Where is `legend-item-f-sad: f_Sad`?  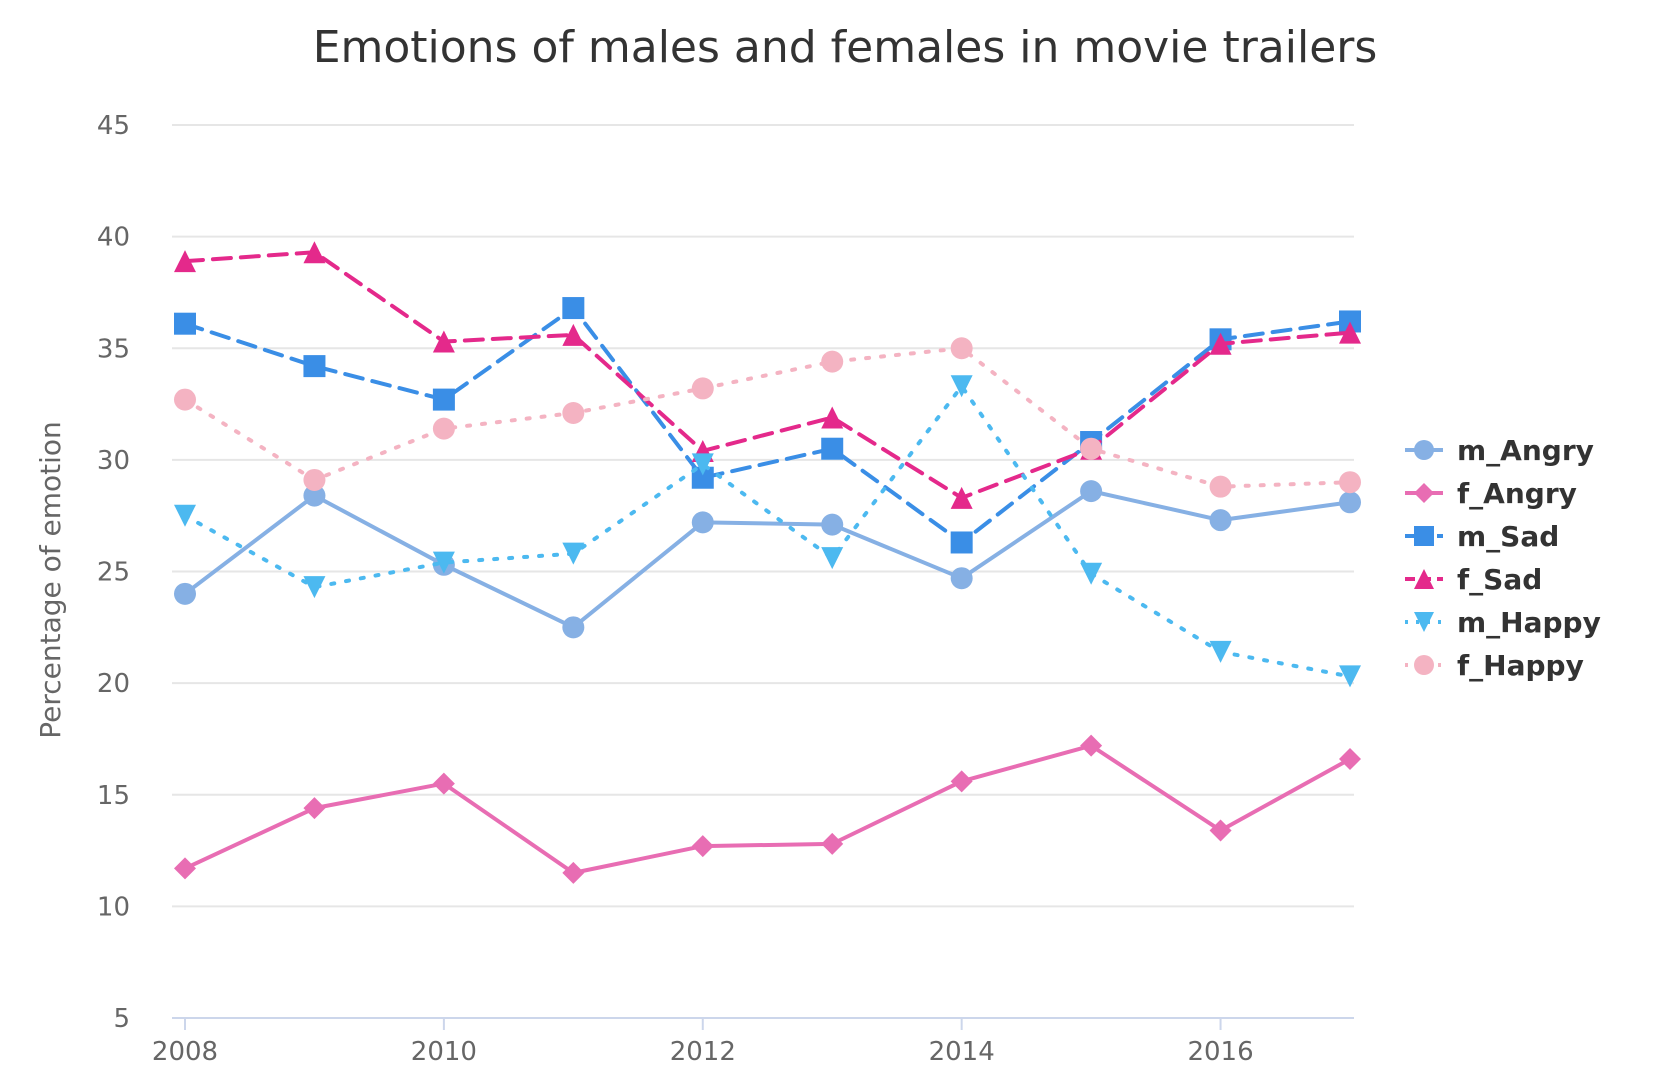 legend-item-f-sad: f_Sad is located at coordinates (1473, 579).